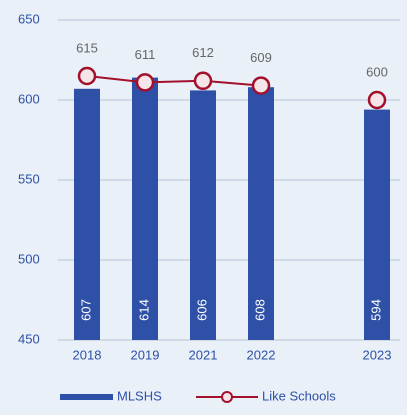  What do you see at coordinates (299, 395) in the screenshot?
I see `legend-label: Like Schools` at bounding box center [299, 395].